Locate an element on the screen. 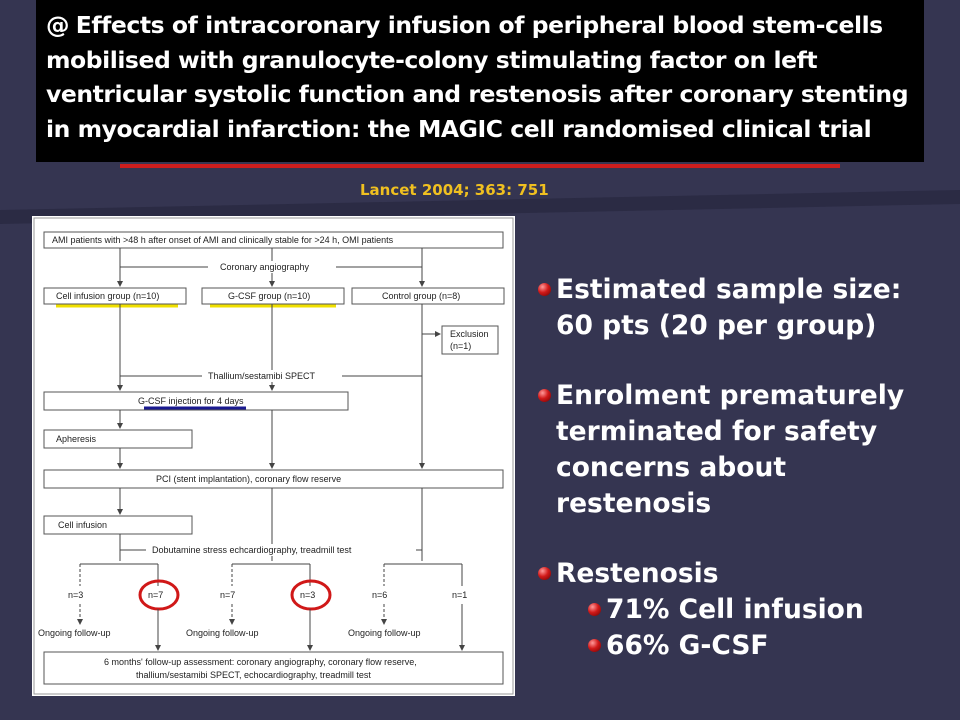  sub-bullet-gcsf-text: 66% G-CSF is located at coordinates (687, 645).